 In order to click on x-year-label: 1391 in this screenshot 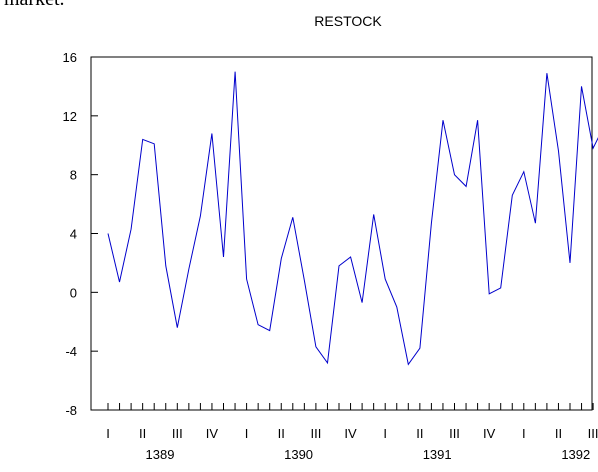, I will do `click(437, 454)`.